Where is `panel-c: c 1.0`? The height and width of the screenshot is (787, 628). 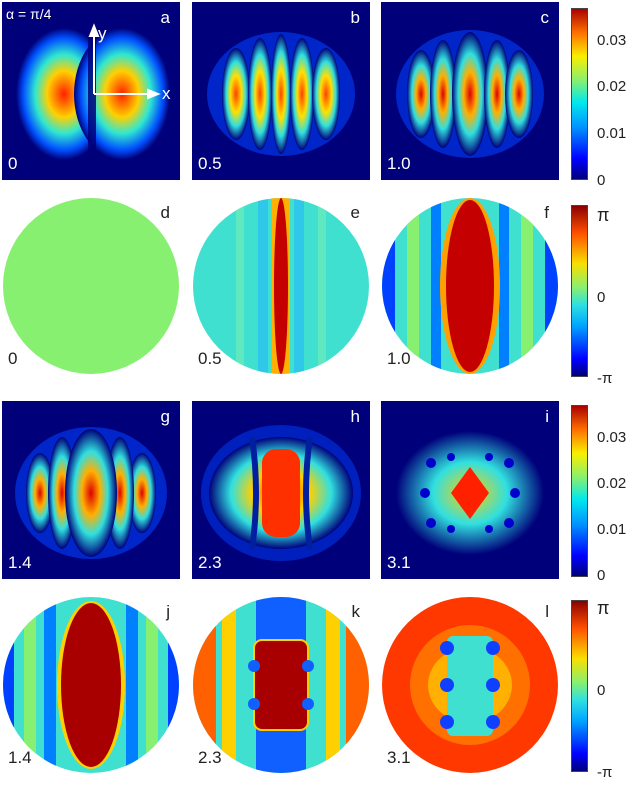 panel-c: c 1.0 is located at coordinates (470, 91).